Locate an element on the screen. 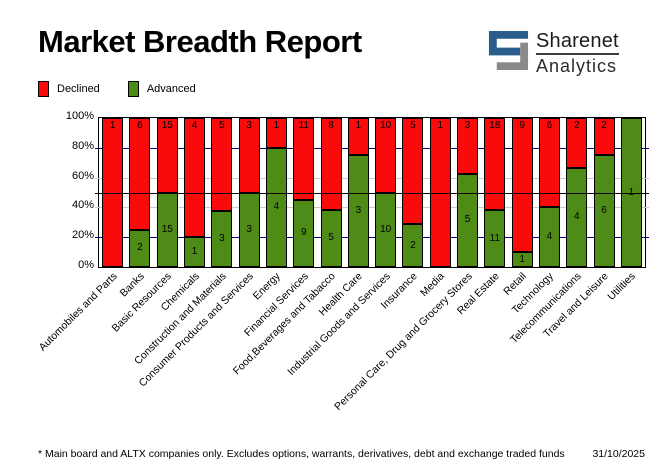 This screenshot has height=470, width=655. logo-line2: Analytics is located at coordinates (577, 66).